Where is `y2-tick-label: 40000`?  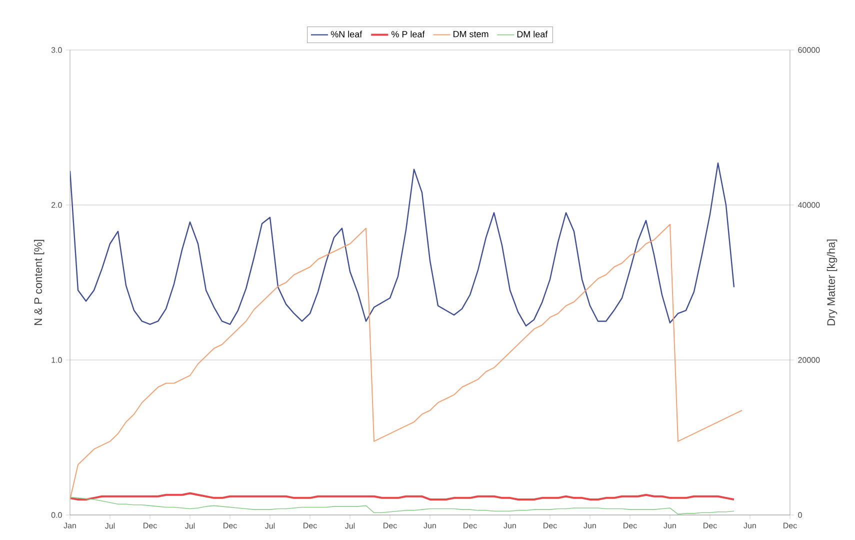 y2-tick-label: 40000 is located at coordinates (809, 205).